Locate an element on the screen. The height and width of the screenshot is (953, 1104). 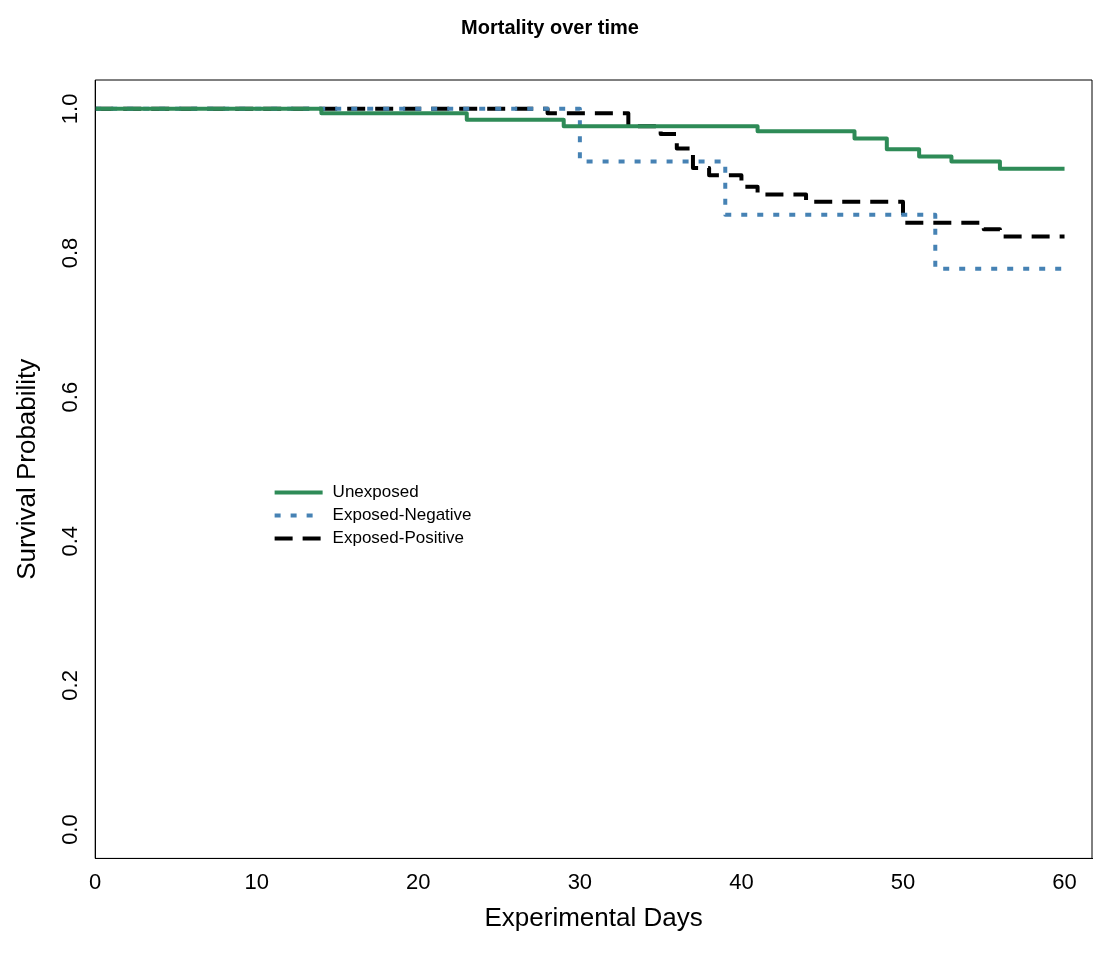
legend-label: Unexposed is located at coordinates (375, 492).